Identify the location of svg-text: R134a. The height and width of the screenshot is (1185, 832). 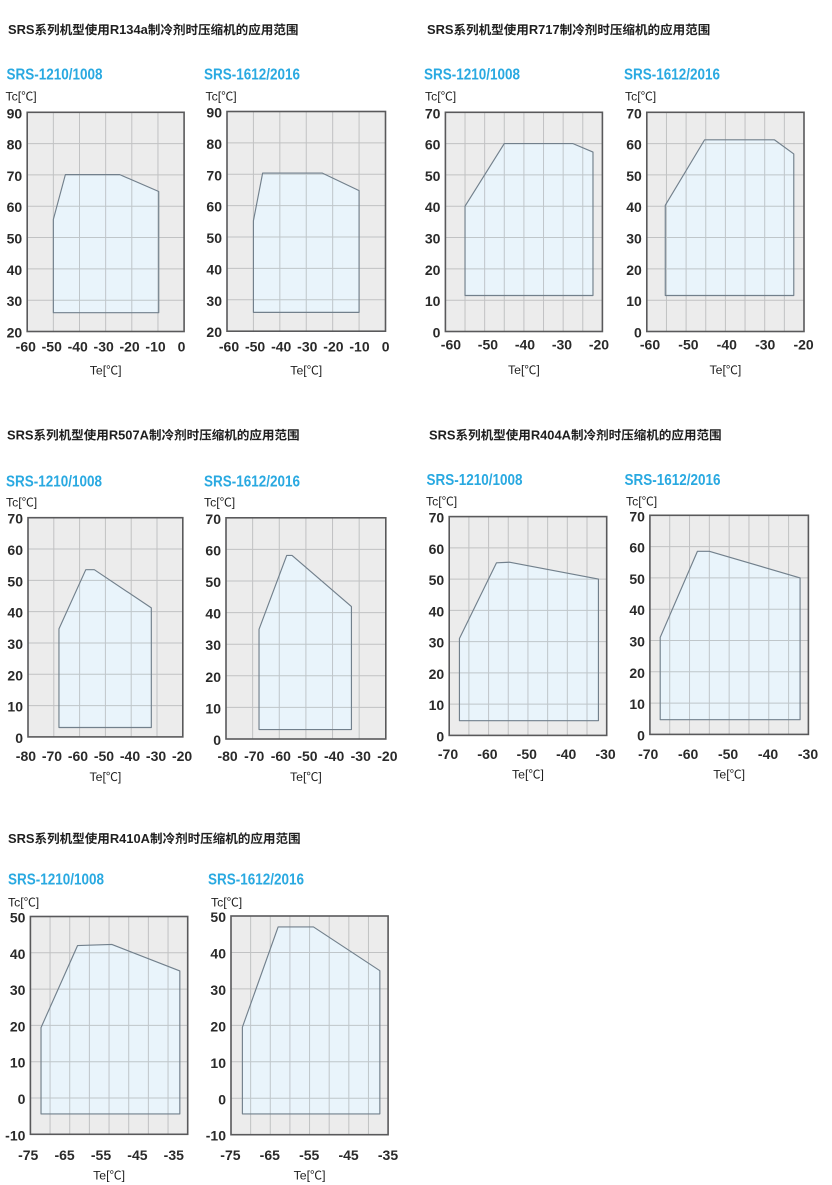
(129, 29).